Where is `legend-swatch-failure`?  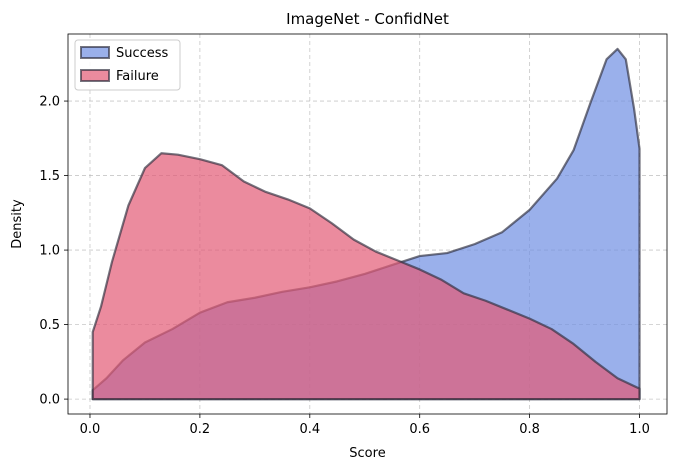
legend-swatch-failure is located at coordinates (95, 75).